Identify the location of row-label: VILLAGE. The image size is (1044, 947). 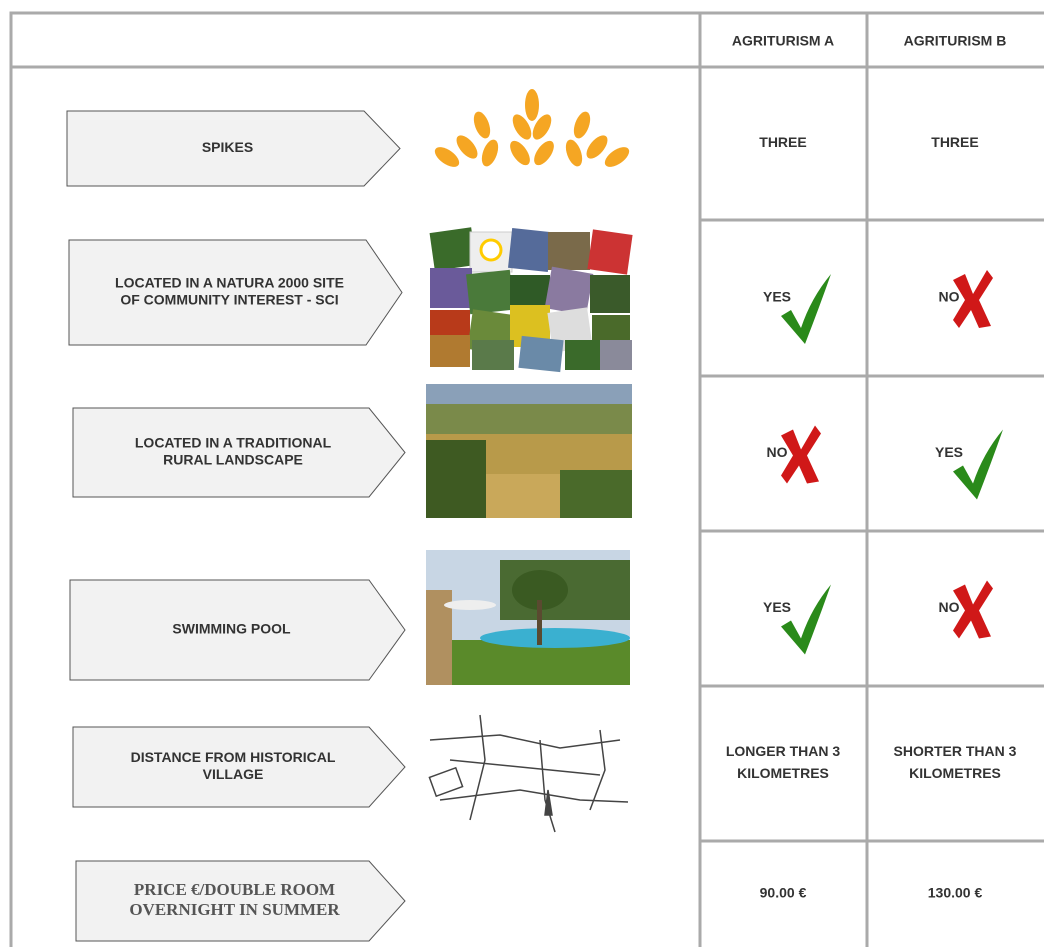
(233, 774).